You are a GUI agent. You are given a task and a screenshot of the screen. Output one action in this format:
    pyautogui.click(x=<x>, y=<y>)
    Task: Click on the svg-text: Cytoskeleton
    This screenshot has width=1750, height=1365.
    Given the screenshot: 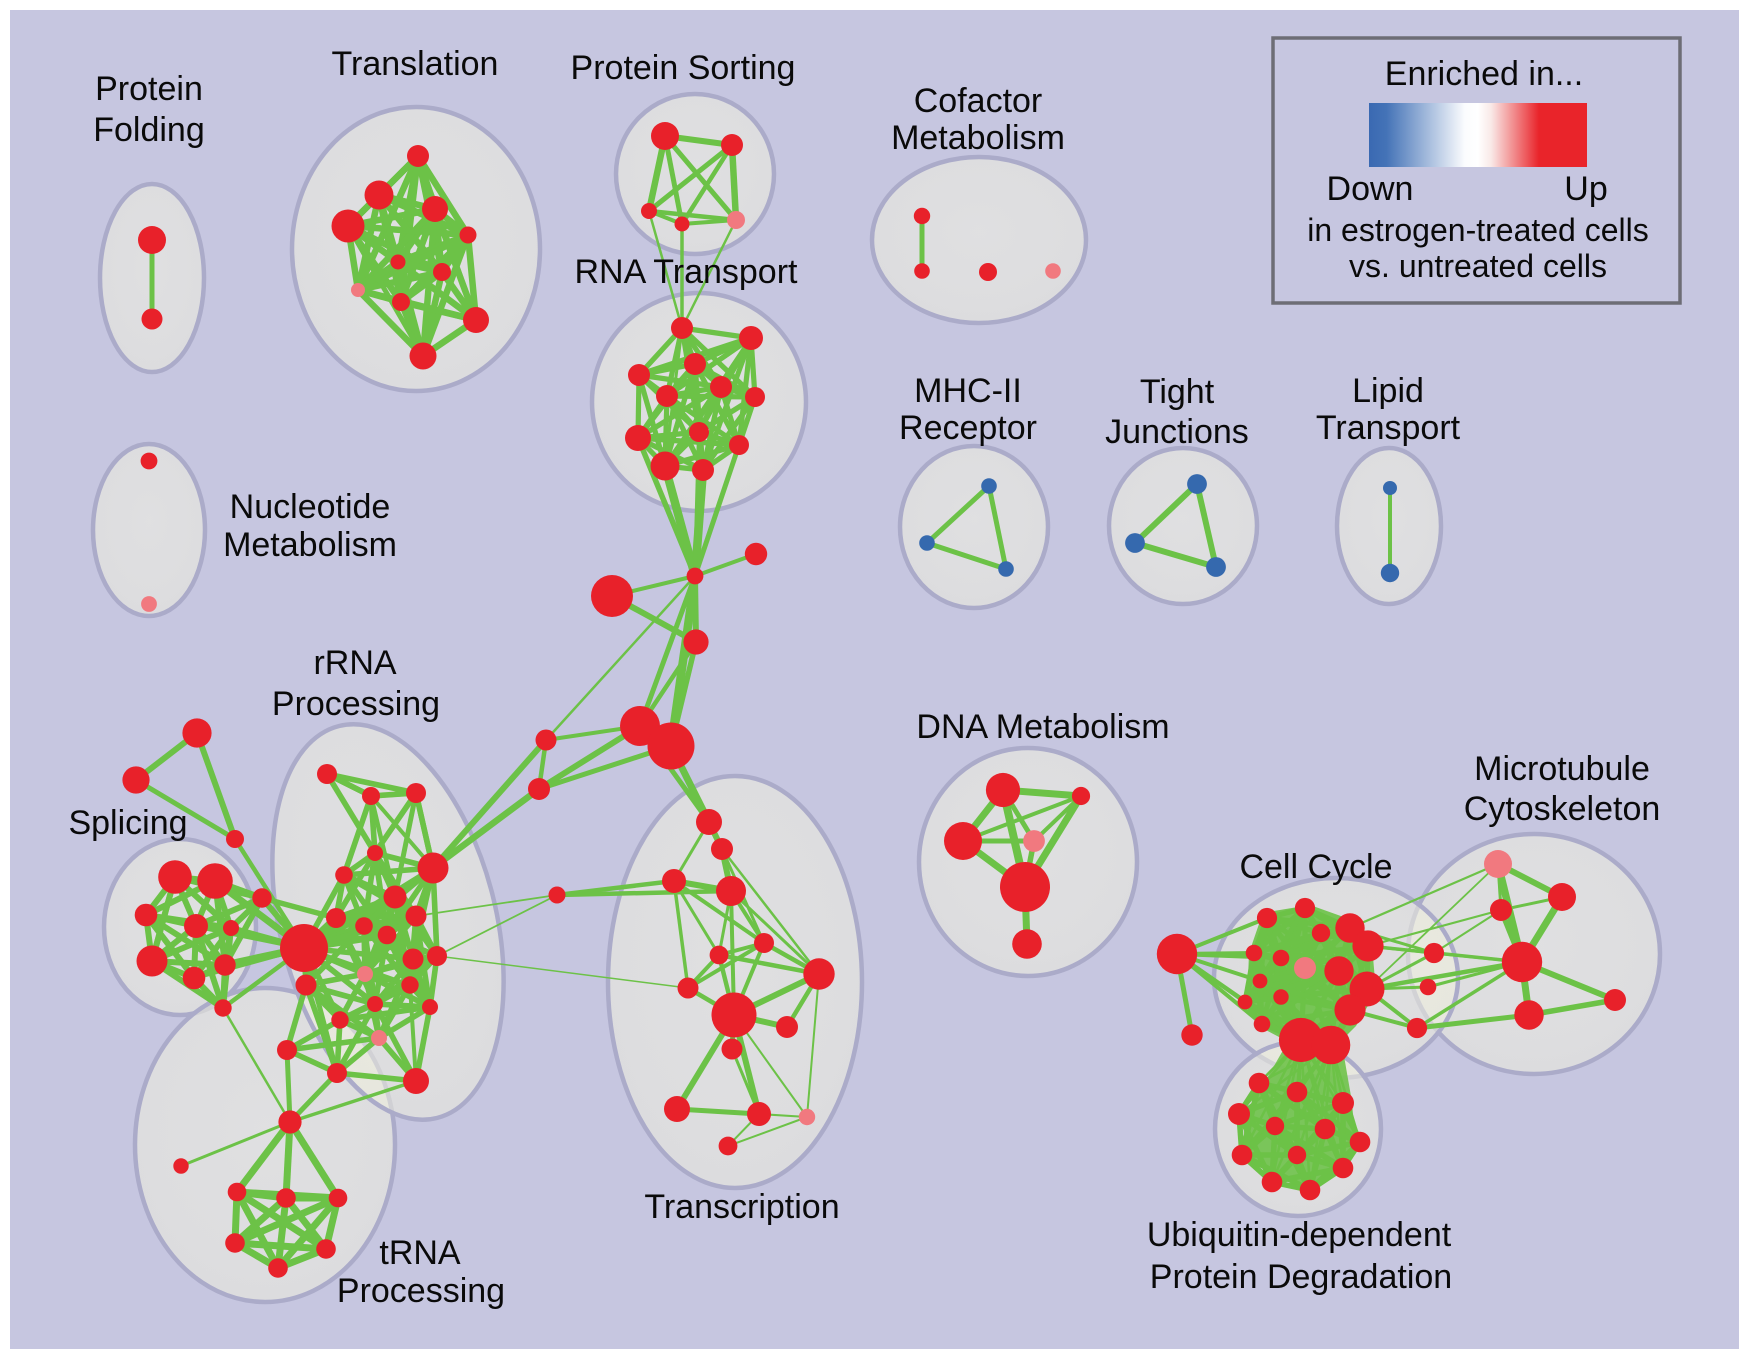 What is the action you would take?
    pyautogui.click(x=1562, y=809)
    